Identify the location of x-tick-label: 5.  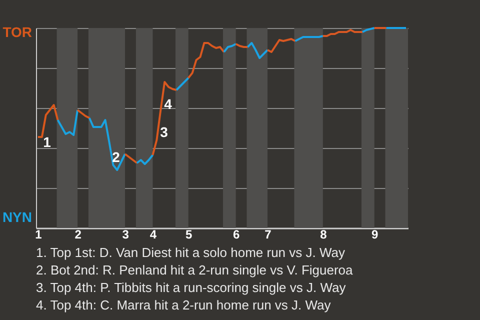
(189, 235).